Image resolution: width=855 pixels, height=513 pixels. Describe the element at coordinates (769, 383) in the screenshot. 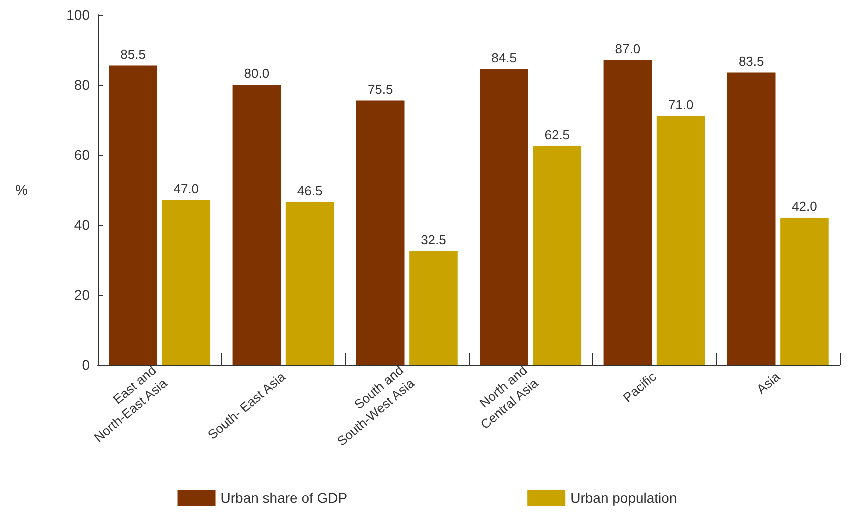

I see `x-tick-label: Asia` at that location.